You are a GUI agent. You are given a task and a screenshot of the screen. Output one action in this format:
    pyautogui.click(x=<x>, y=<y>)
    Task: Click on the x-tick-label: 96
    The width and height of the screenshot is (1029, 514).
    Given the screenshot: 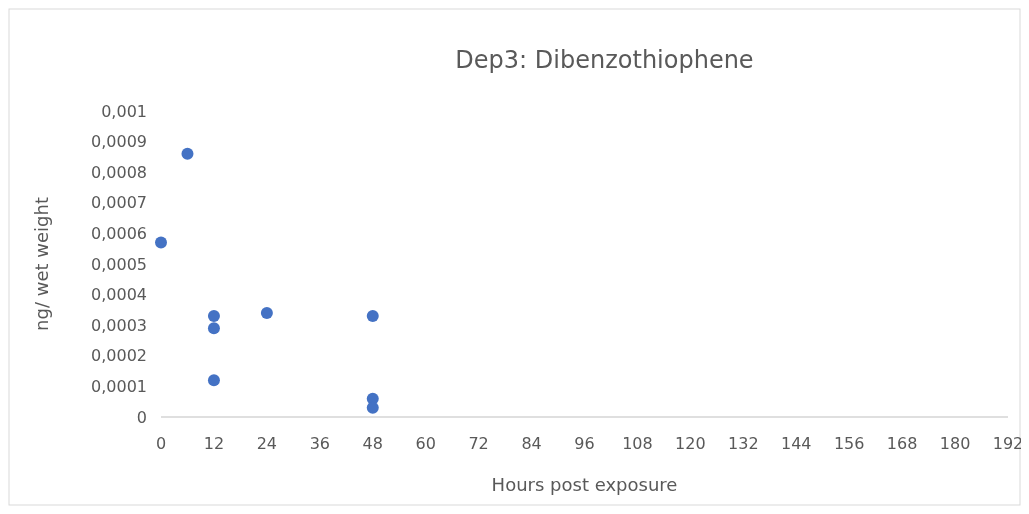 What is the action you would take?
    pyautogui.click(x=584, y=443)
    